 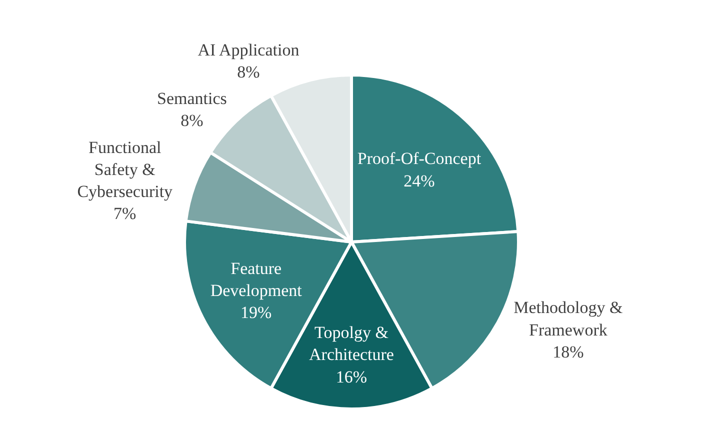 I want to click on data-label: 19%, so click(x=256, y=312).